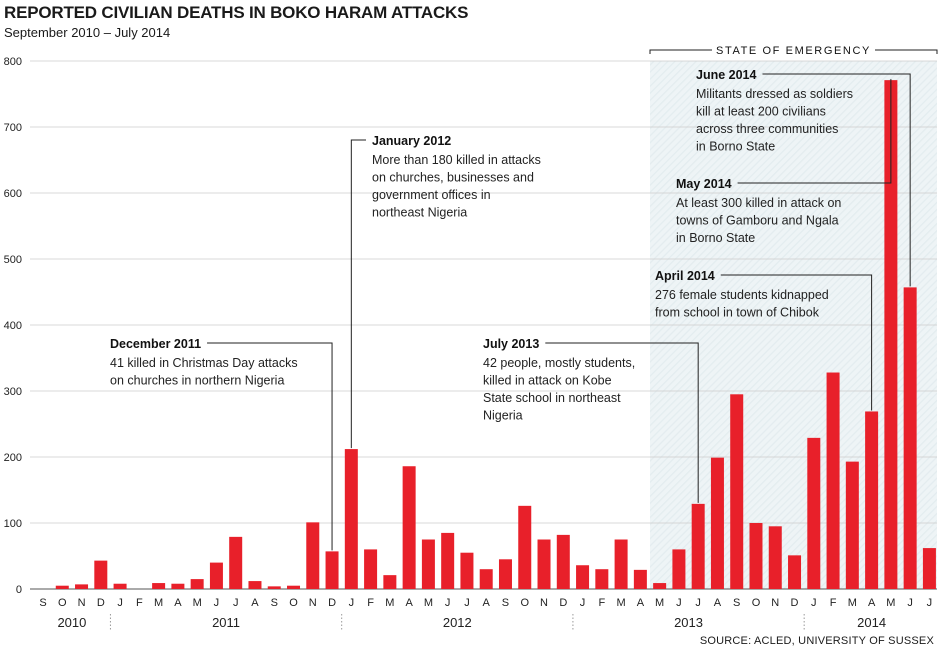 The image size is (940, 650). I want to click on annotation-text: 42 people, mostly students,, so click(559, 363).